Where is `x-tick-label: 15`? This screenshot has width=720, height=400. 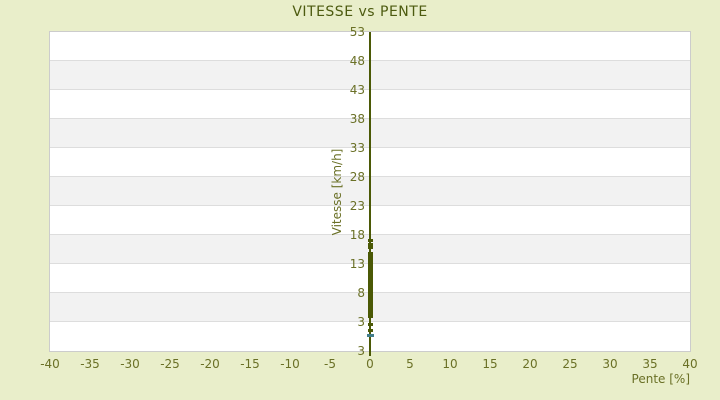
x-tick-label: 15 is located at coordinates (490, 364).